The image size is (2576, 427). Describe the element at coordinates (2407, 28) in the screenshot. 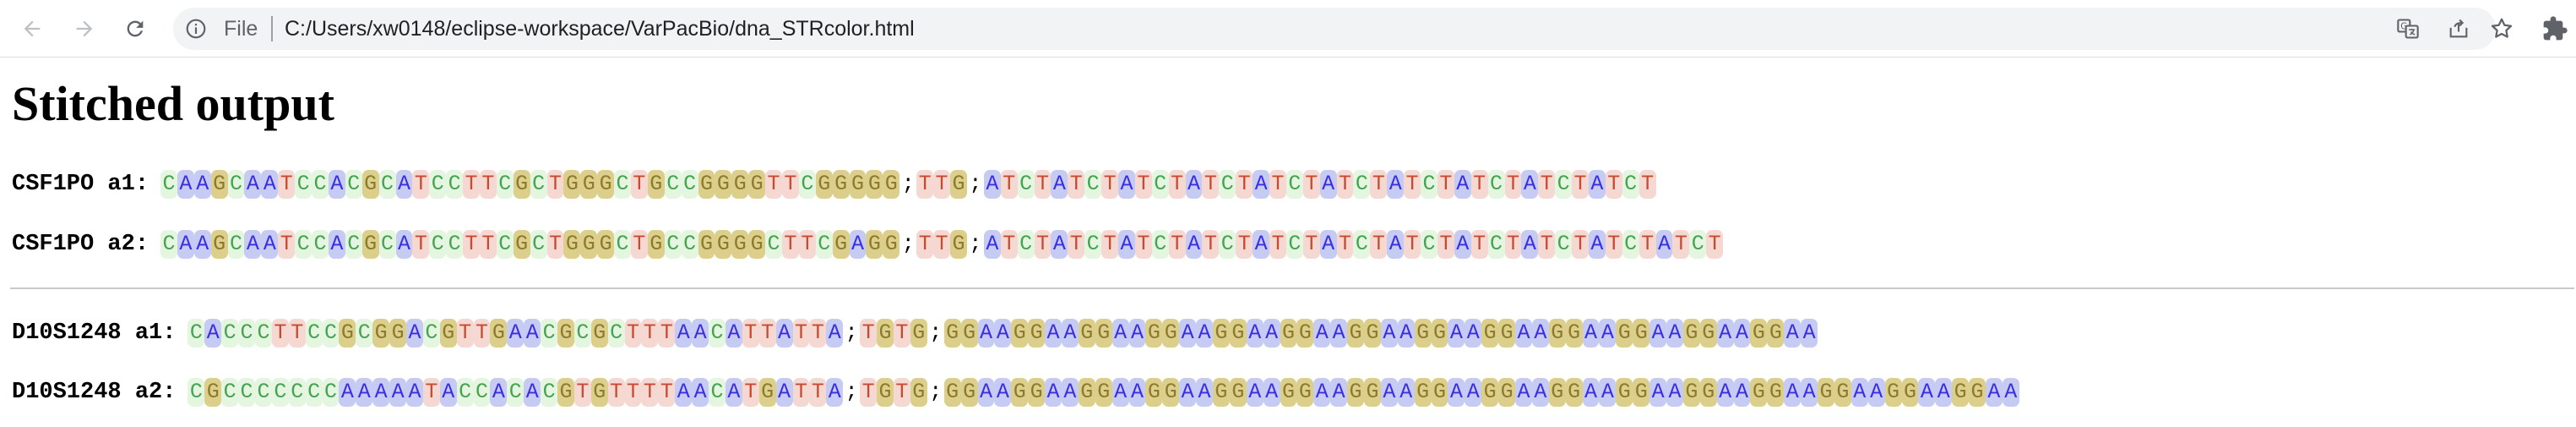

I see `translate-button: G` at that location.